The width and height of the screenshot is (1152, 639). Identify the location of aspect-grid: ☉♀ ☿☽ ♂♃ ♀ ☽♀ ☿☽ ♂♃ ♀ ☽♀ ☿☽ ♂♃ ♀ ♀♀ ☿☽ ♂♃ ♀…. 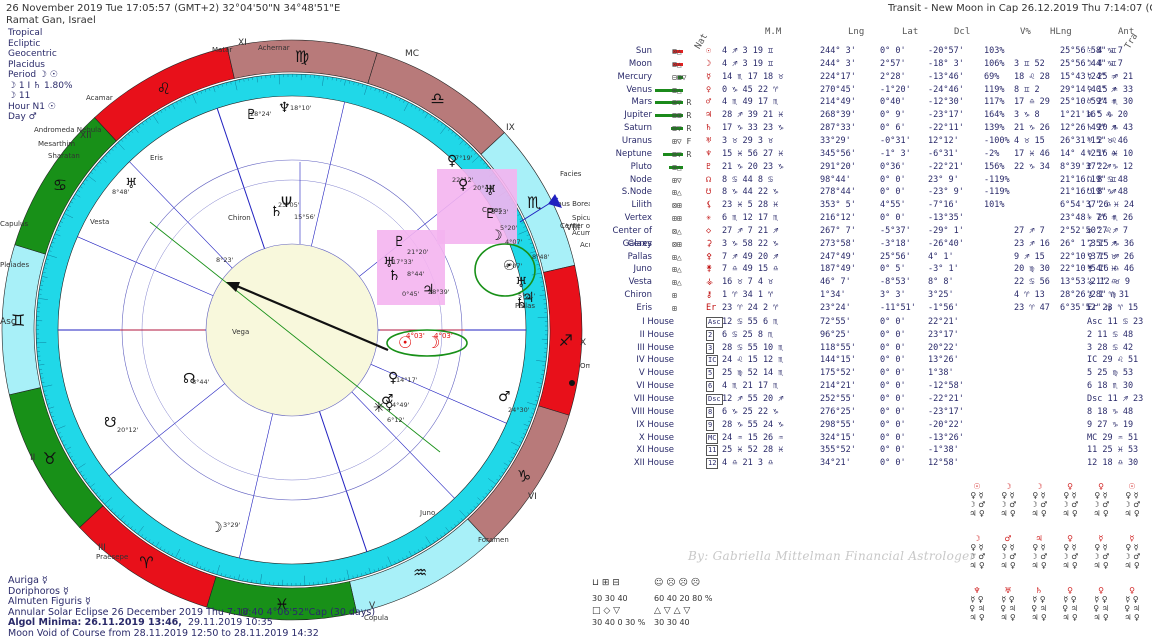
(1055, 557).